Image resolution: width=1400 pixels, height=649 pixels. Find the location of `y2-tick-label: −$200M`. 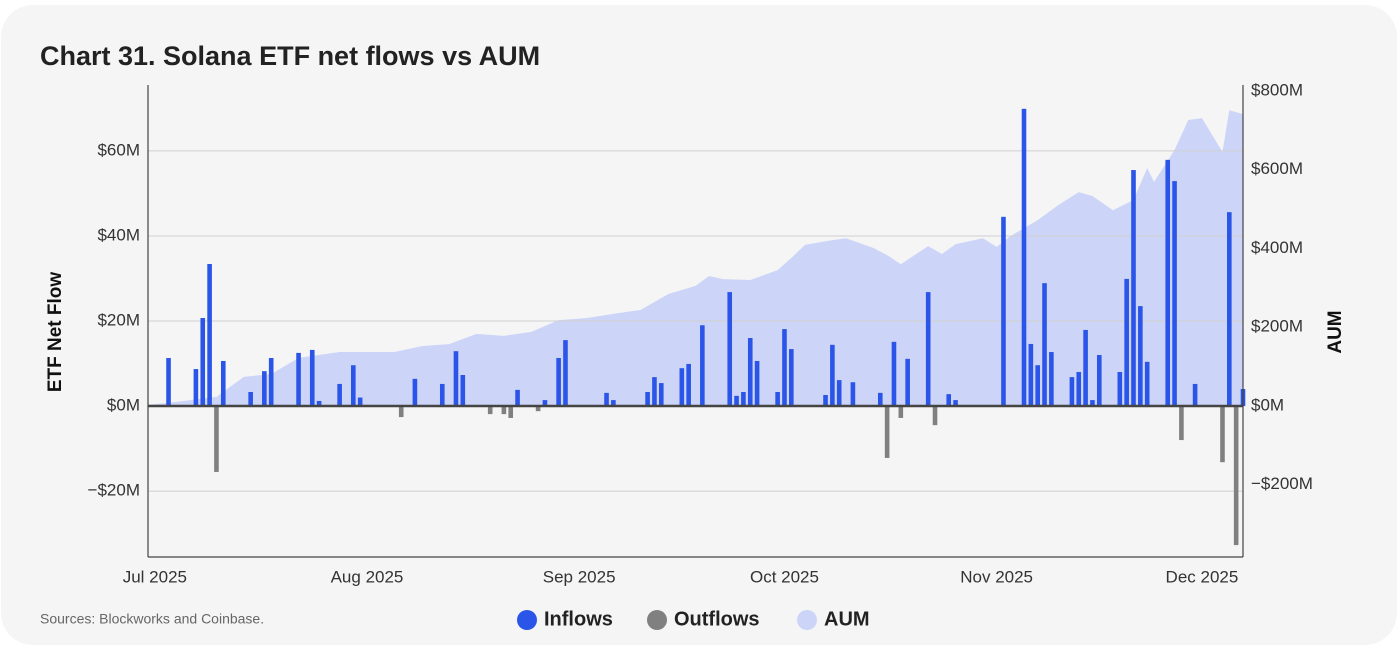

y2-tick-label: −$200M is located at coordinates (1282, 483).